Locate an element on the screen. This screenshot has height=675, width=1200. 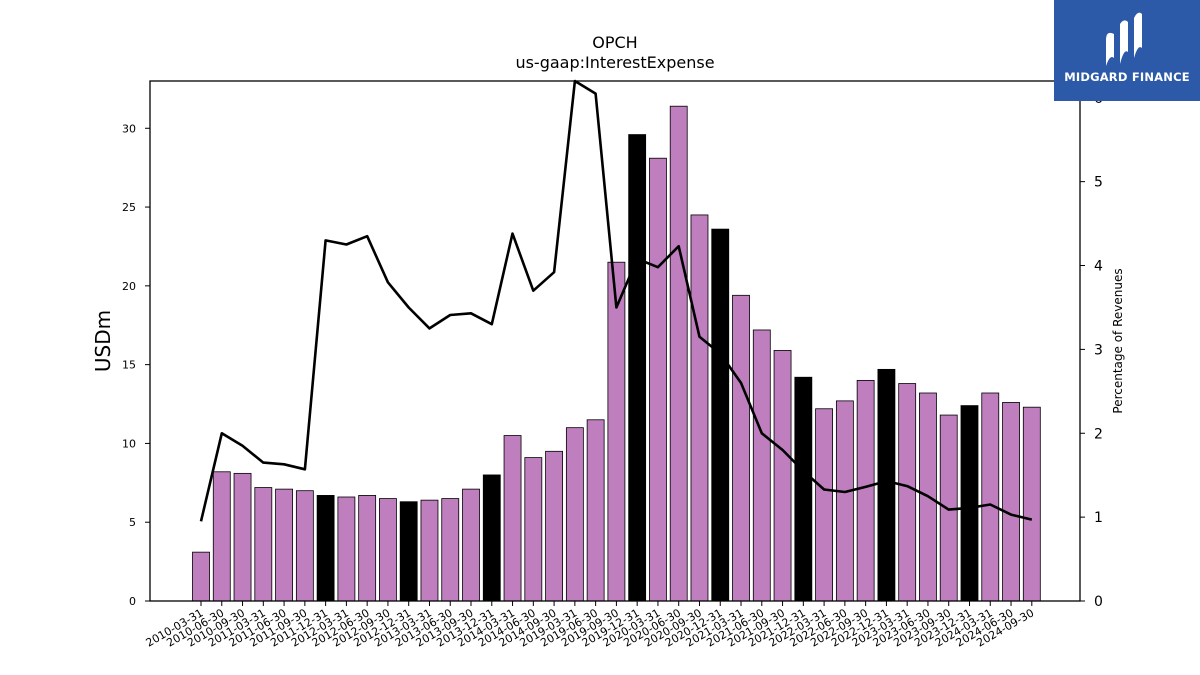
y2-tick-label: 1 is located at coordinates (1098, 518).